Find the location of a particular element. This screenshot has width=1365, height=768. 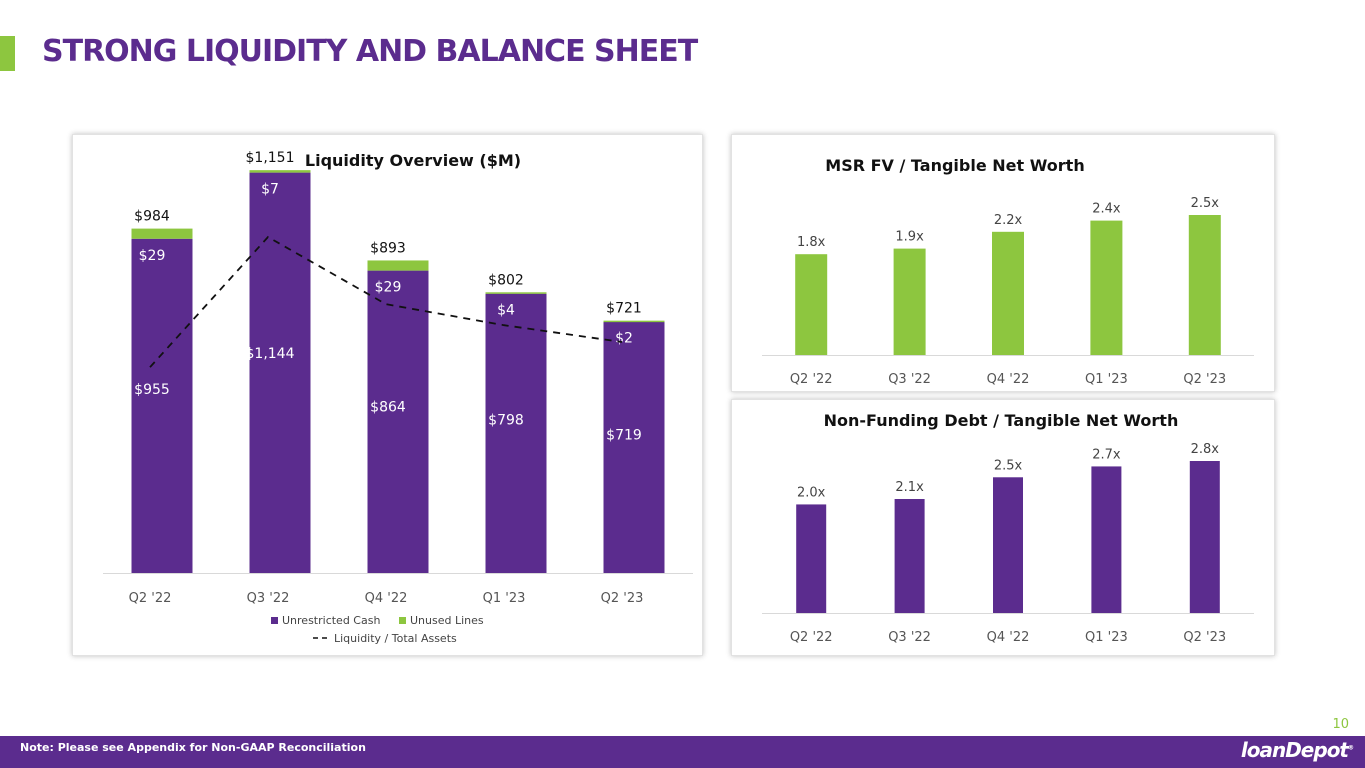

page-number: 10 is located at coordinates (1340, 724).